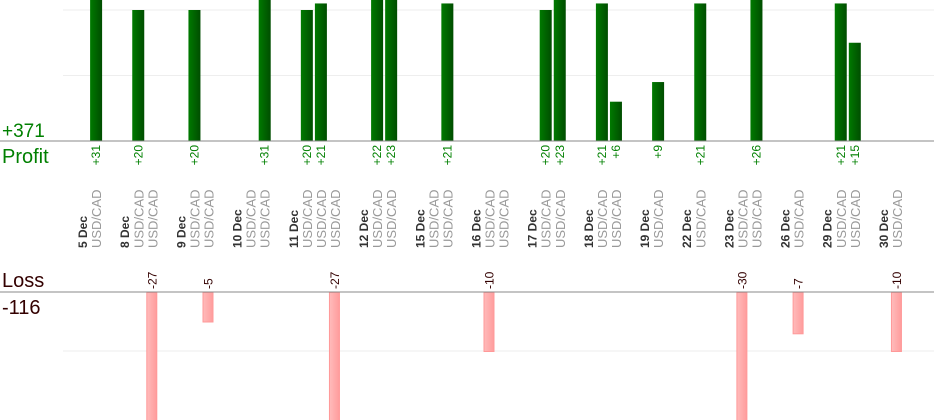  What do you see at coordinates (742, 280) in the screenshot?
I see `loss-value-label: -30` at bounding box center [742, 280].